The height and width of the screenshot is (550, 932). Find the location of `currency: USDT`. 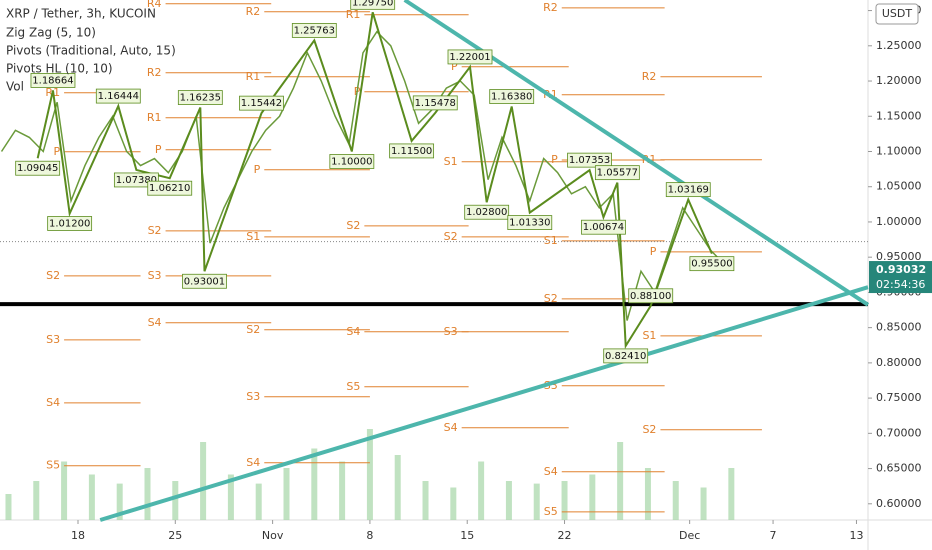

currency: USDT is located at coordinates (897, 13).